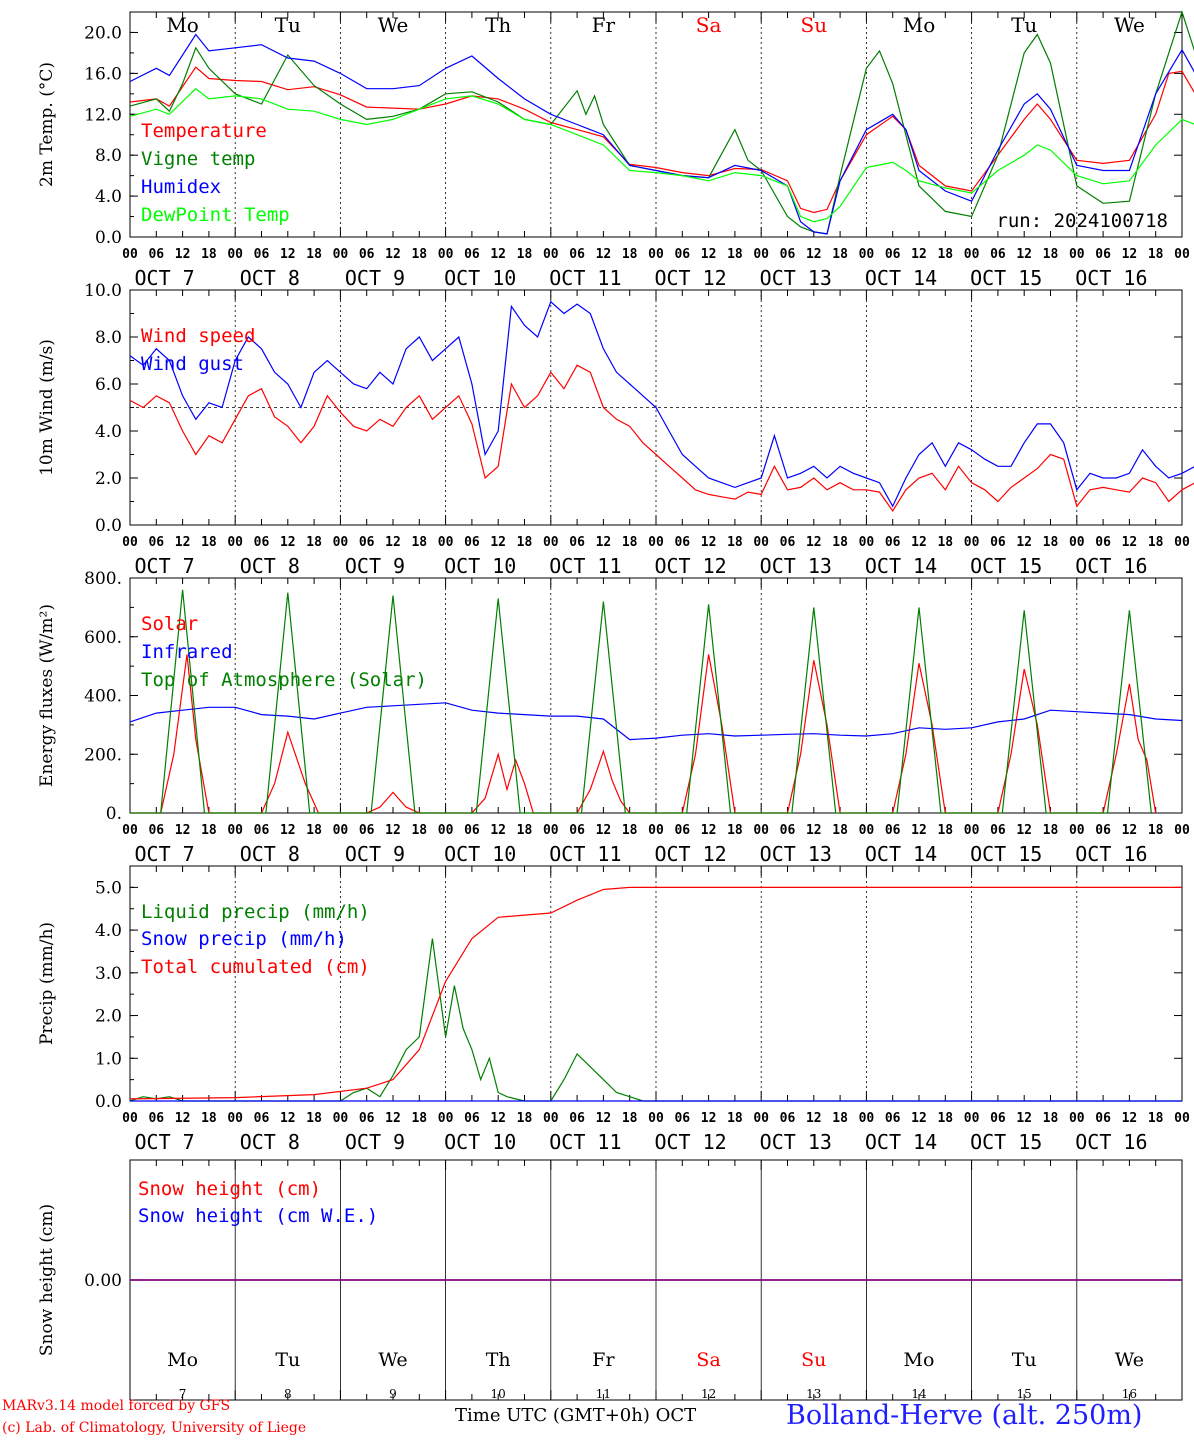 This screenshot has width=1194, height=1440. What do you see at coordinates (656, 721) in the screenshot?
I see `series-line-infrared` at bounding box center [656, 721].